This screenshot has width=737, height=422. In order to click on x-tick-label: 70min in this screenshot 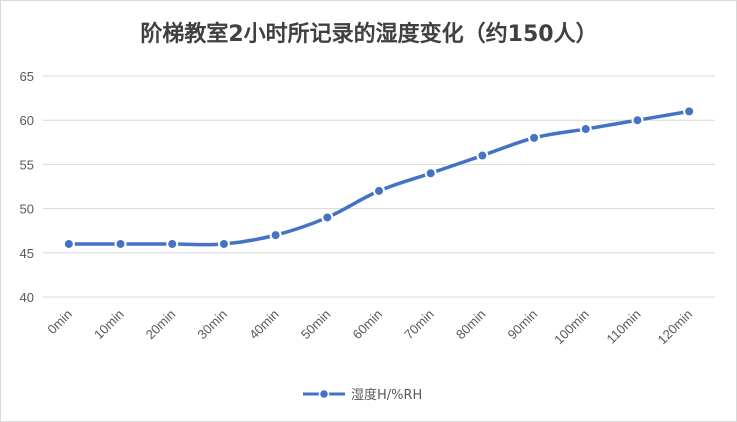, I will do `click(419, 325)`.